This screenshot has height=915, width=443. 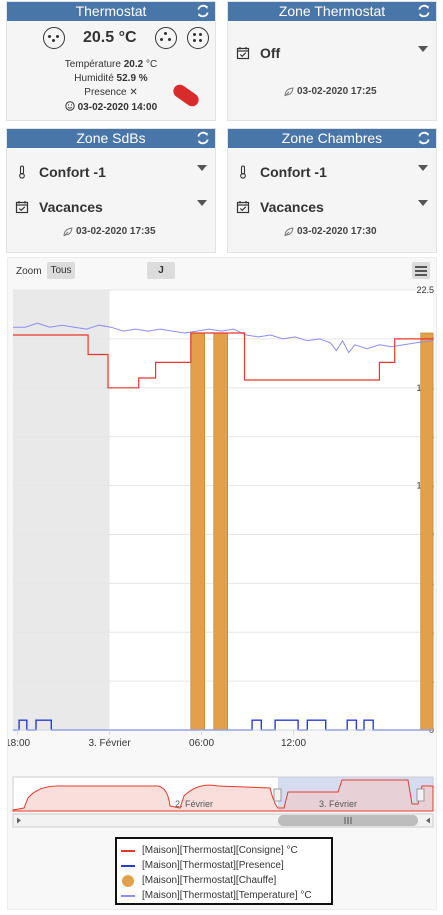 I want to click on thermostat-title: Thermostat, so click(x=111, y=11).